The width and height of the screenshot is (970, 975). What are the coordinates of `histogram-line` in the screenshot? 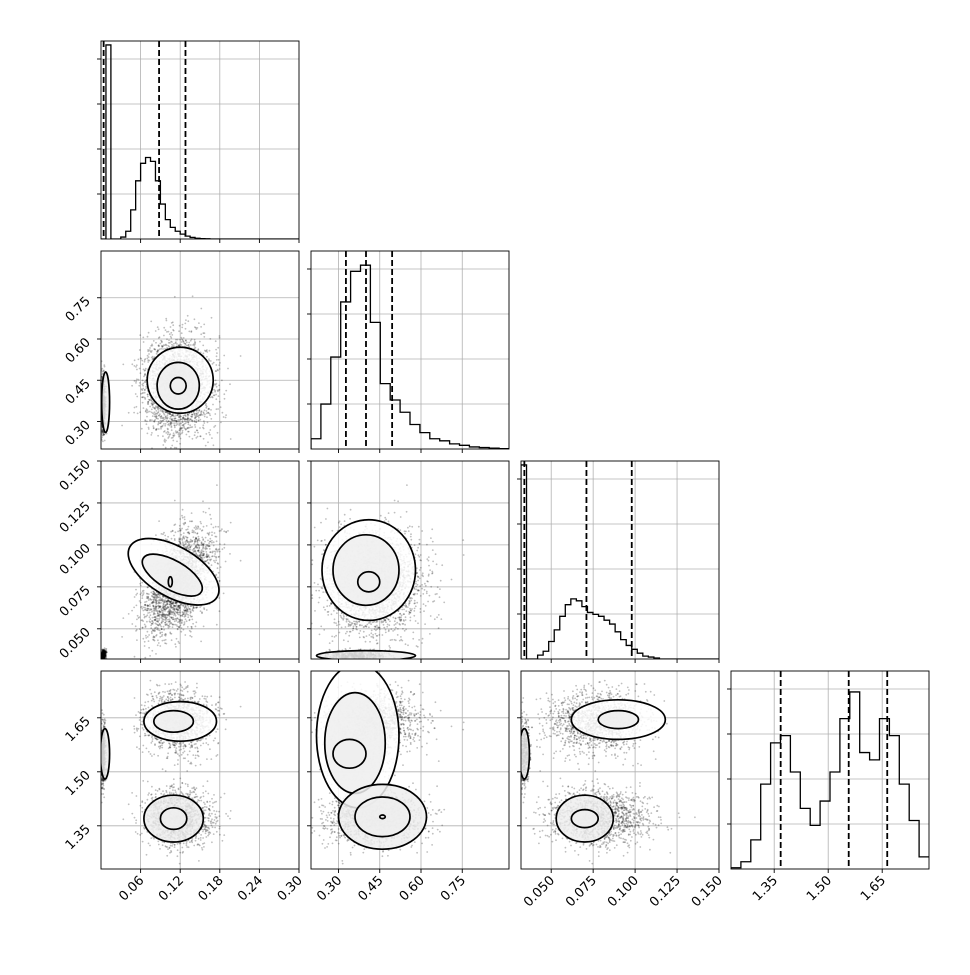 It's located at (410, 357).